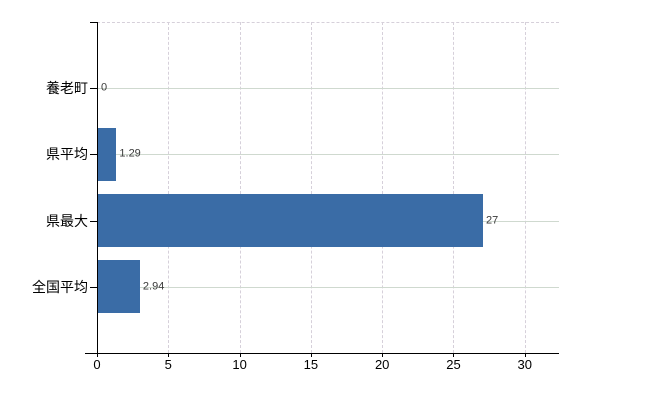 The image size is (650, 400). Describe the element at coordinates (93, 22) in the screenshot. I see `y-axis-end-tick` at that location.